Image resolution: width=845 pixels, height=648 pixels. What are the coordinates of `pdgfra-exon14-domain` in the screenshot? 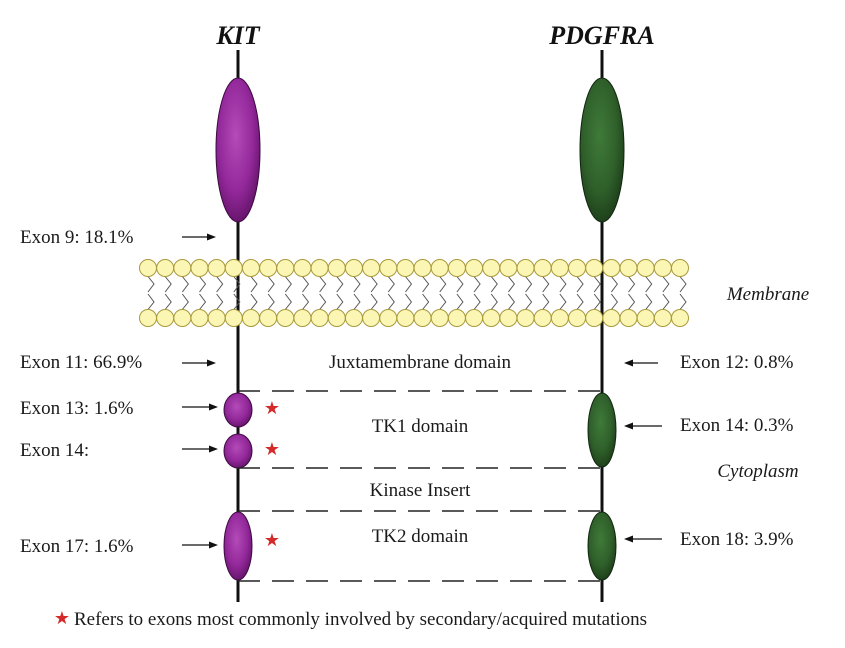 It's located at (602, 430).